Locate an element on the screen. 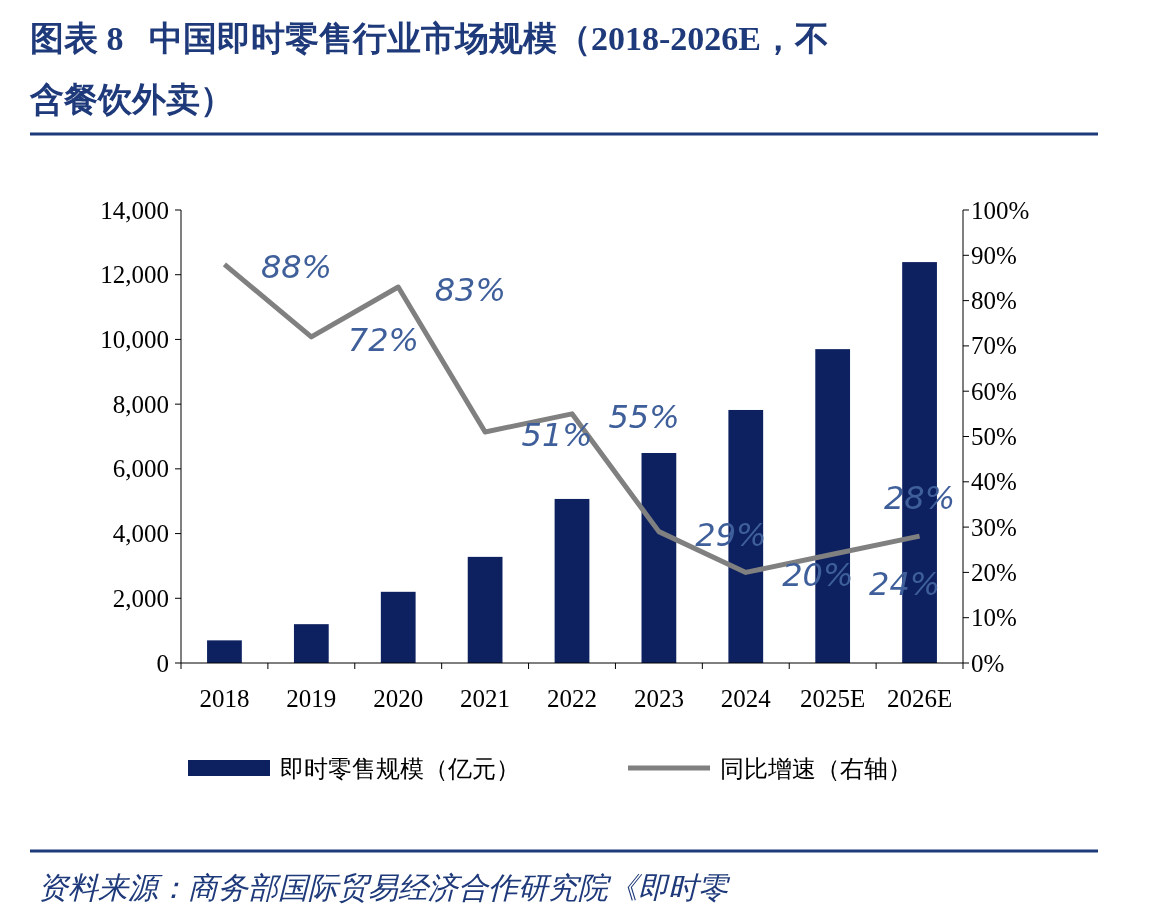 This screenshot has height=913, width=1149. chart-title: 图表 8 中国即时零售行业市场规模（2018-2026E，不含餐饮外卖） is located at coordinates (429, 69).